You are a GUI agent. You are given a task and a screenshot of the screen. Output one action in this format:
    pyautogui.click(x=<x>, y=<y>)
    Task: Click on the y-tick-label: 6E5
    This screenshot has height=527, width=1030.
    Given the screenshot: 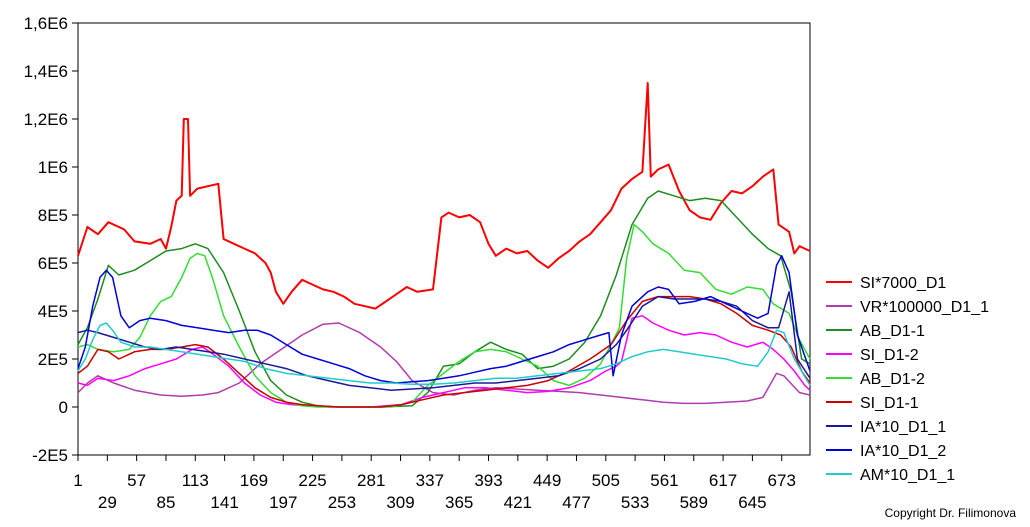 What is the action you would take?
    pyautogui.click(x=53, y=263)
    